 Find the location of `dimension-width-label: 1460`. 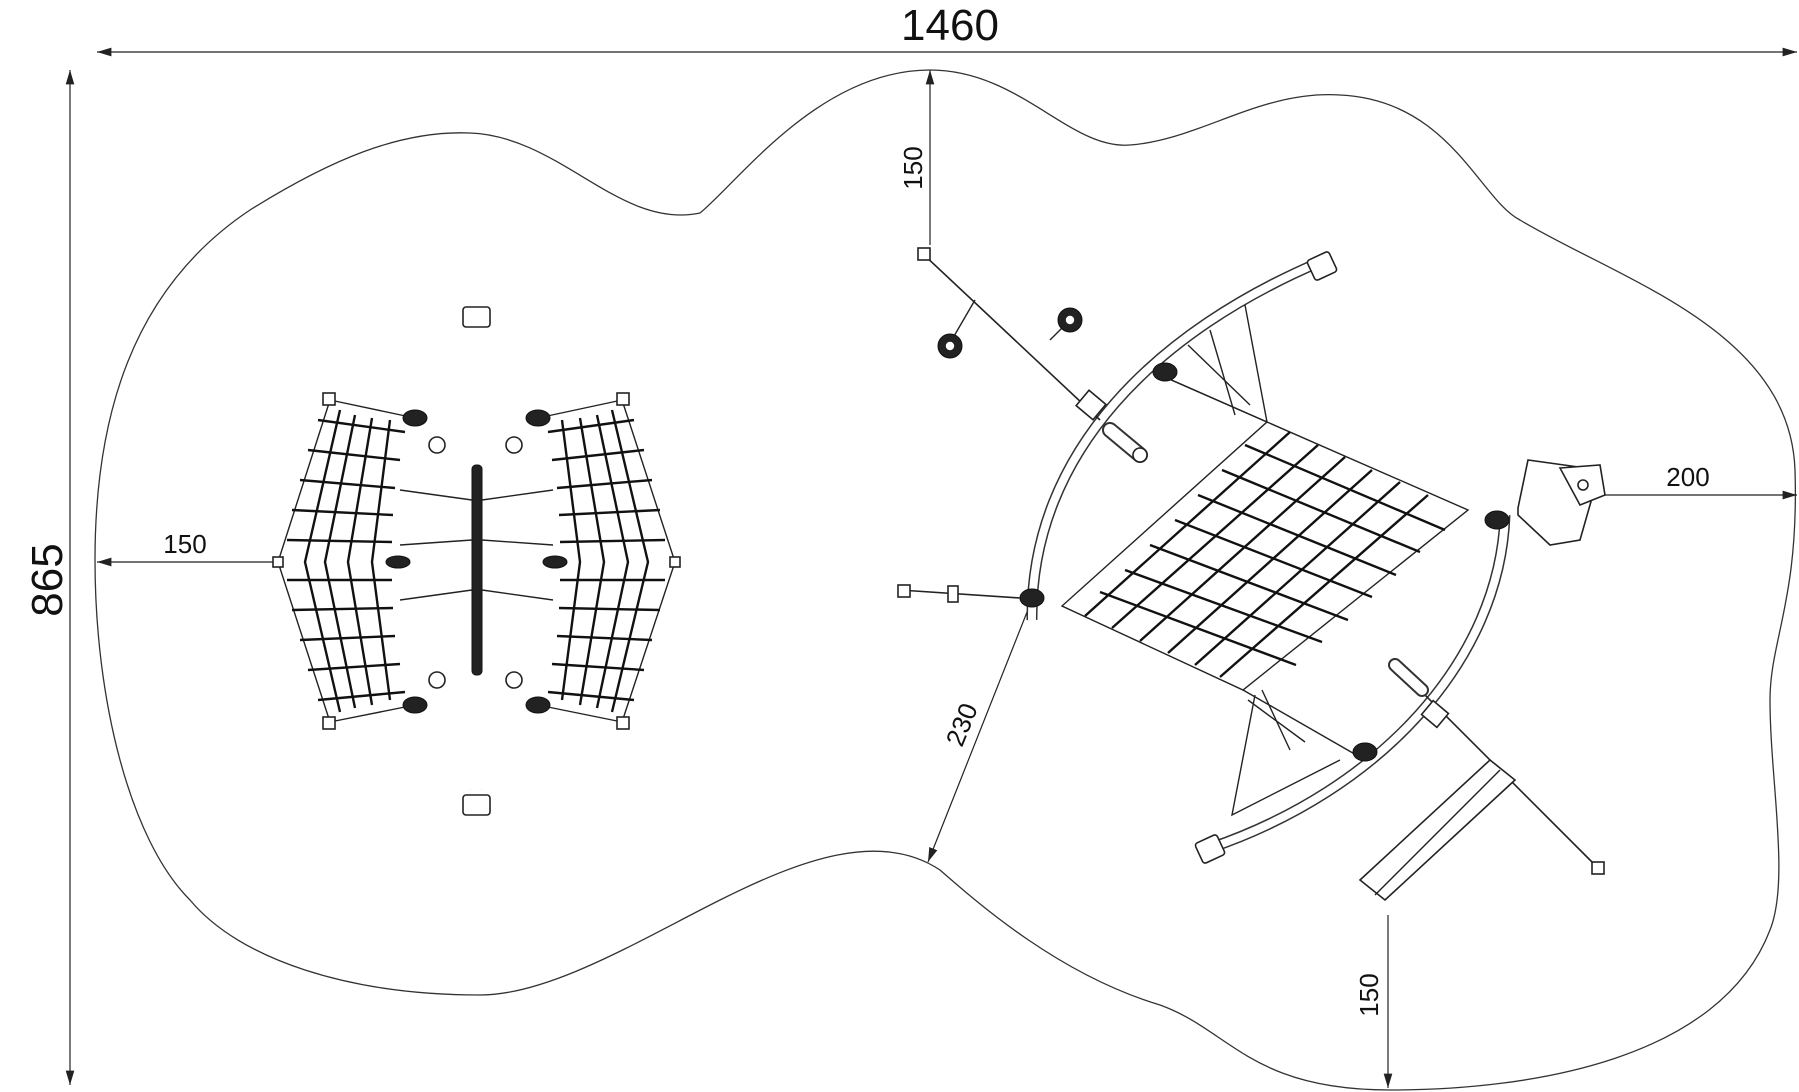

dimension-width-label: 1460 is located at coordinates (950, 25).